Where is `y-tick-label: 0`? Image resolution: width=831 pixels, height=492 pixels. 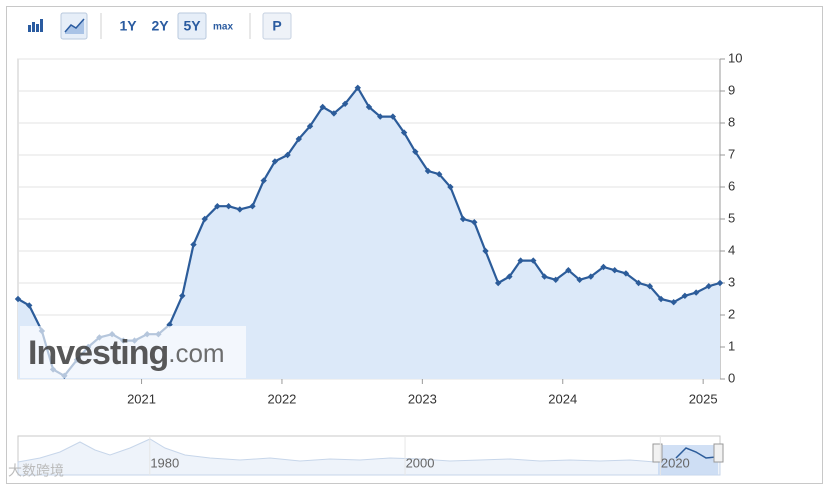
y-tick-label: 0 is located at coordinates (731, 377).